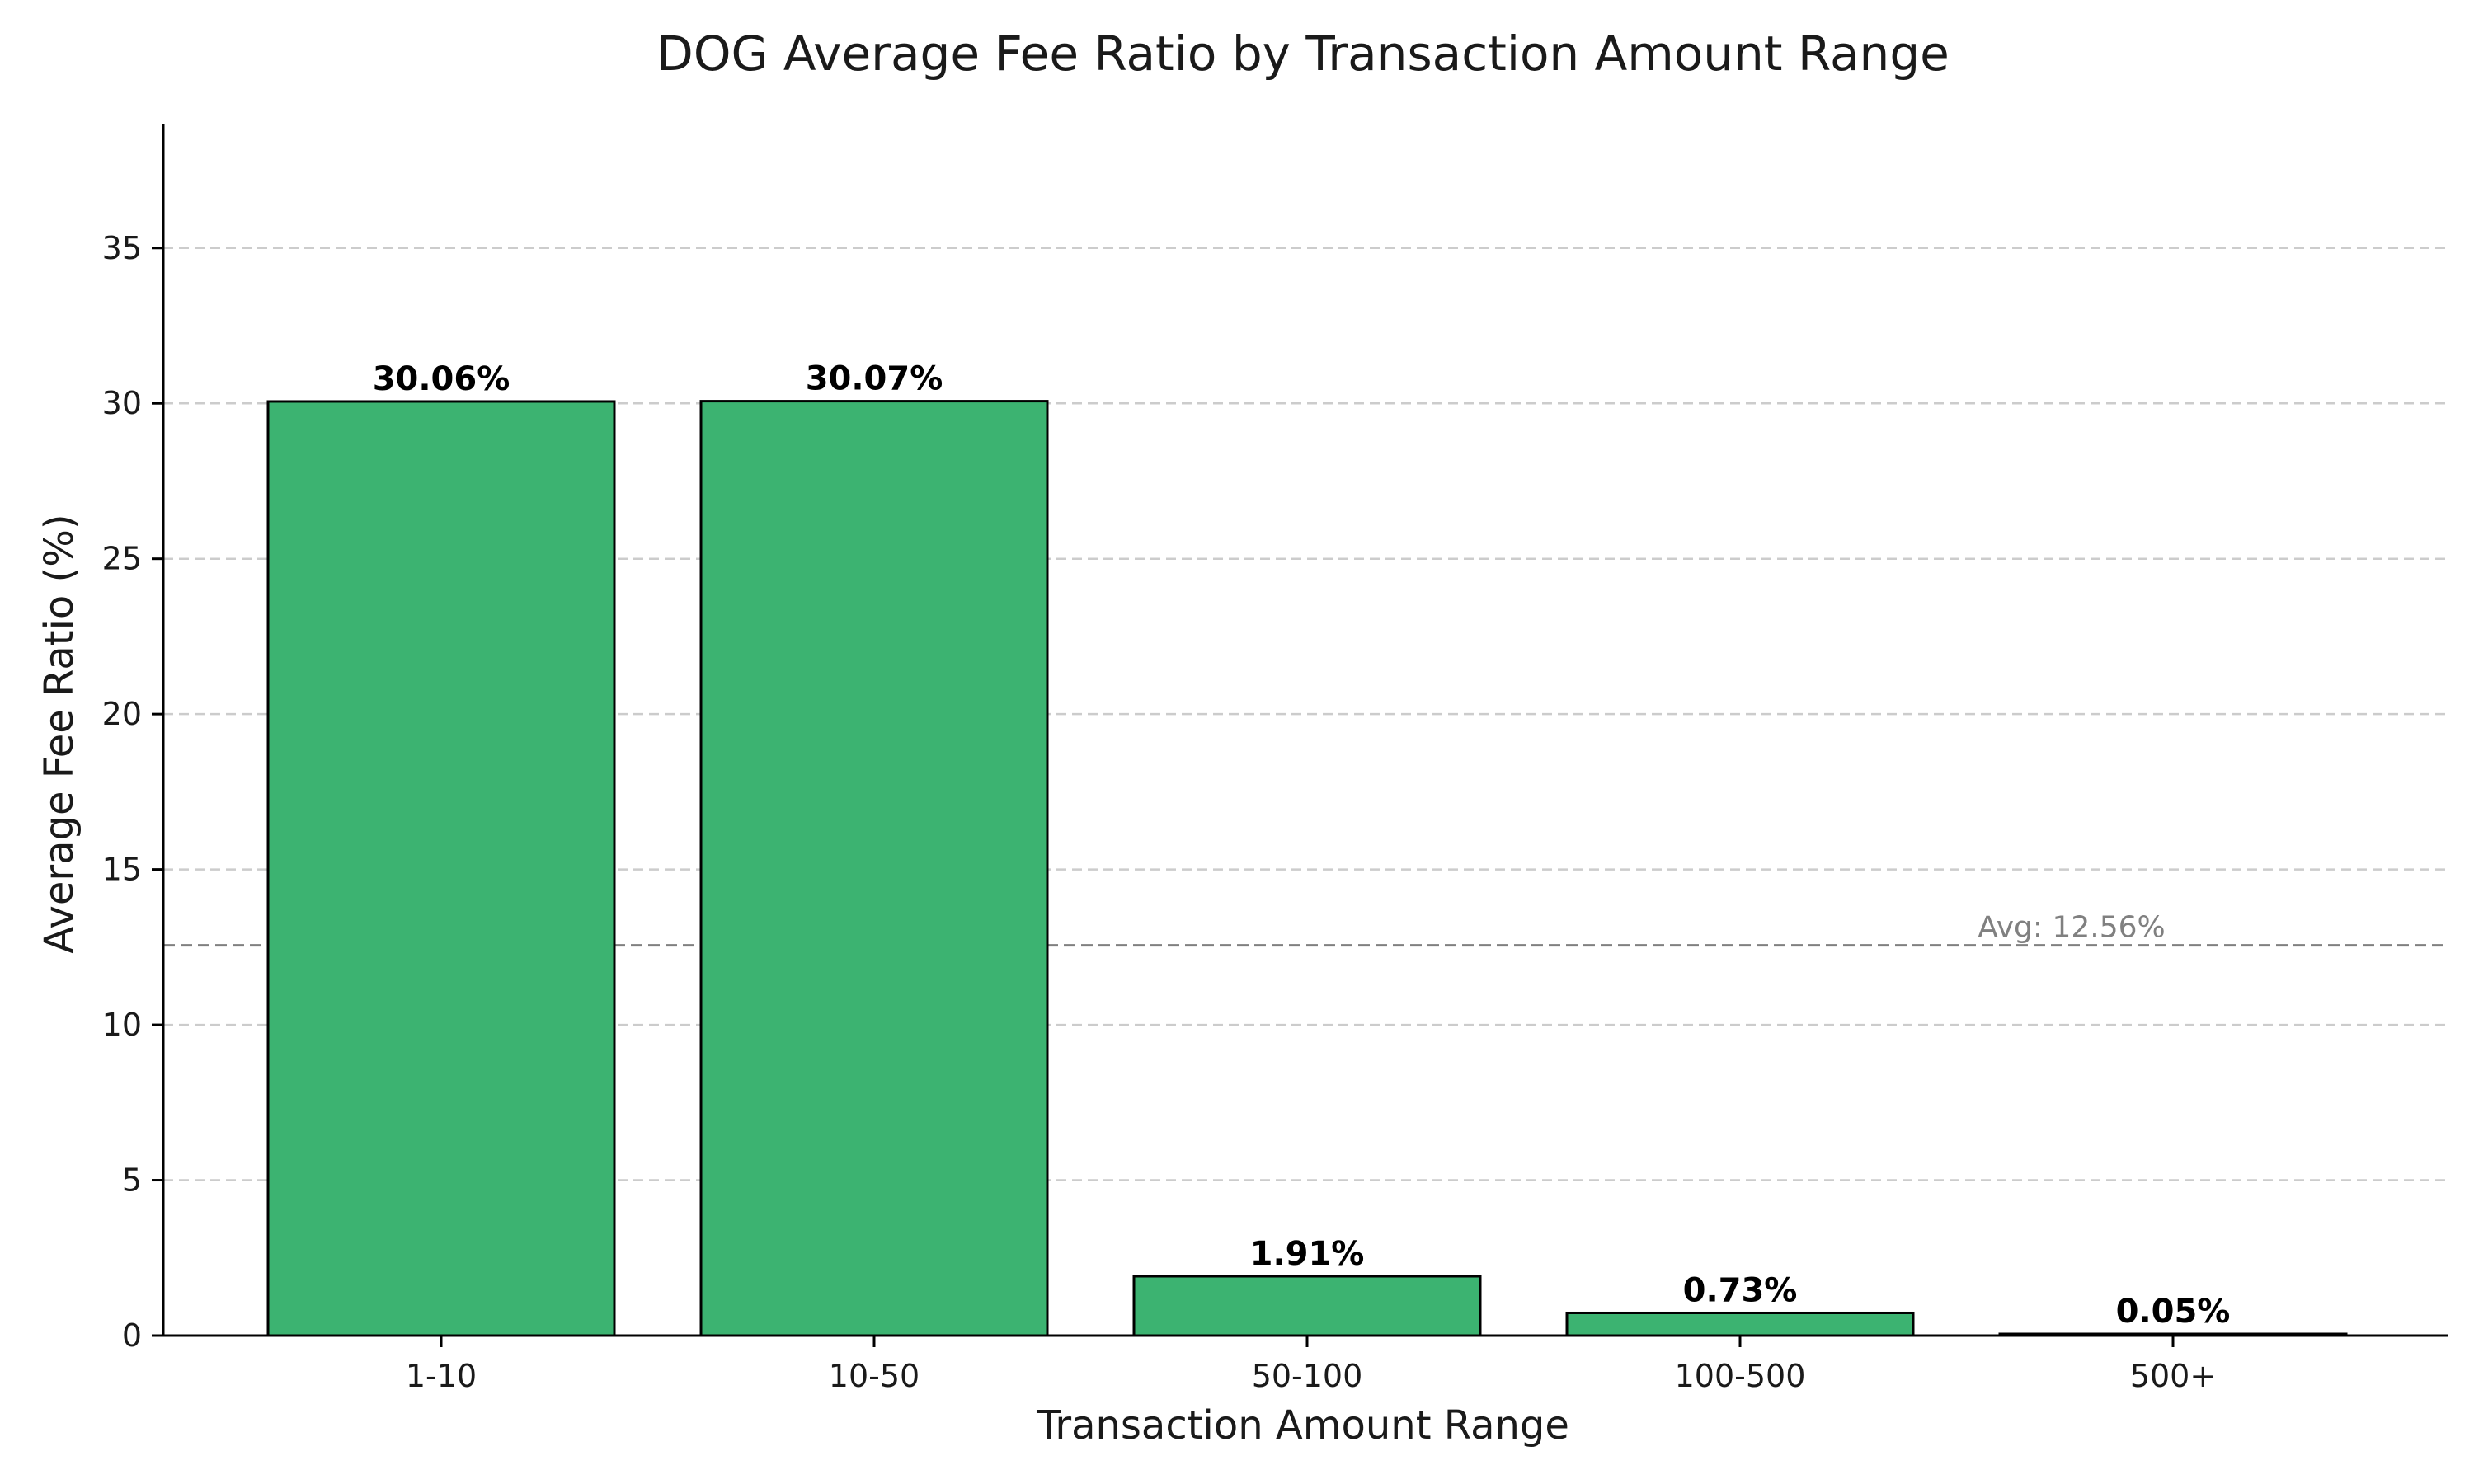  Describe the element at coordinates (874, 379) in the screenshot. I see `bar-value-label: 30.07%` at that location.